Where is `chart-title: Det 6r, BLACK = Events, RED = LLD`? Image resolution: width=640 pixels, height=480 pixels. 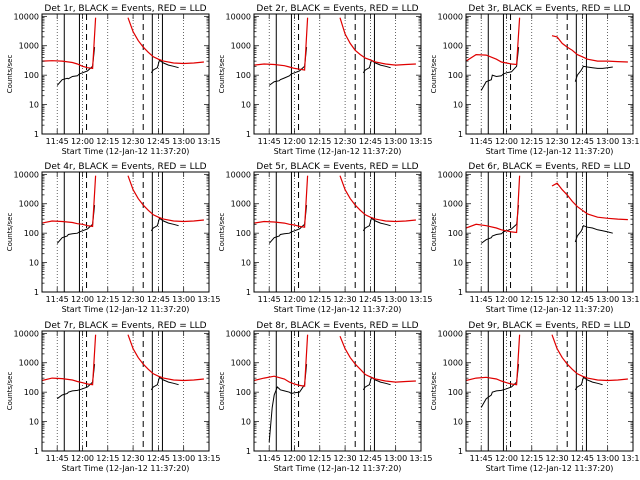
chart-title: Det 6r, BLACK = Events, RED = LLD is located at coordinates (549, 167).